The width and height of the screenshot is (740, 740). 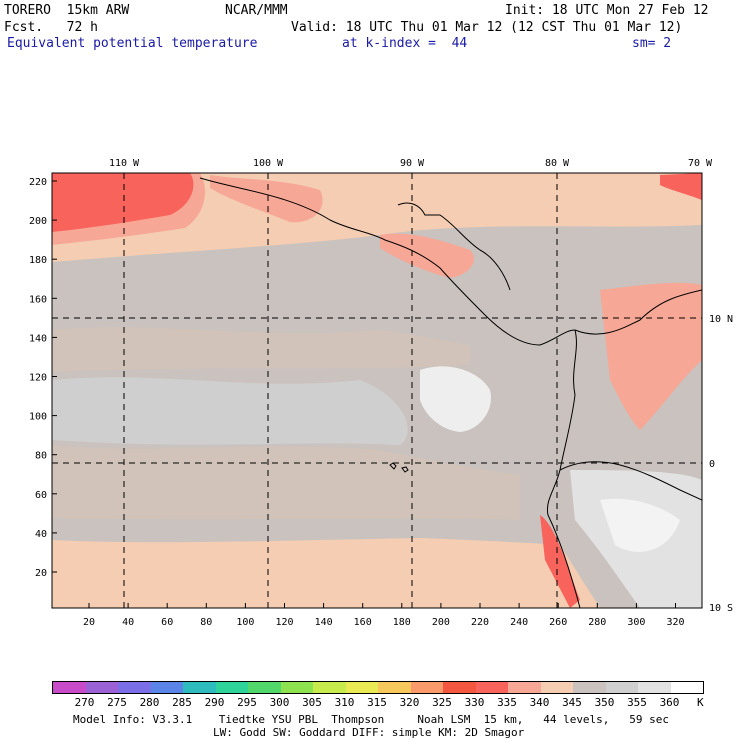 What do you see at coordinates (51, 27) in the screenshot?
I see `forecast-hour: Fcst. 72 h` at bounding box center [51, 27].